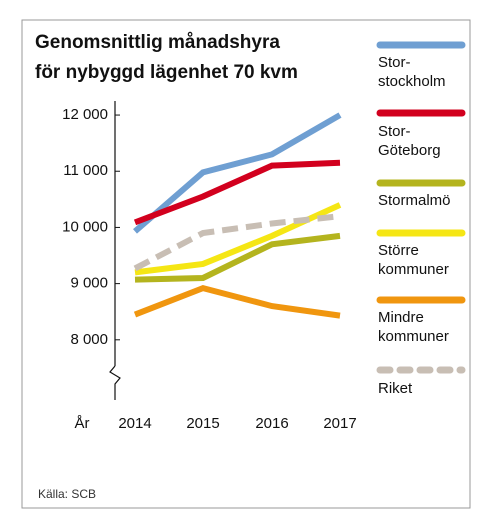  What do you see at coordinates (134, 423) in the screenshot?
I see `x-tick-label: 2014` at bounding box center [134, 423].